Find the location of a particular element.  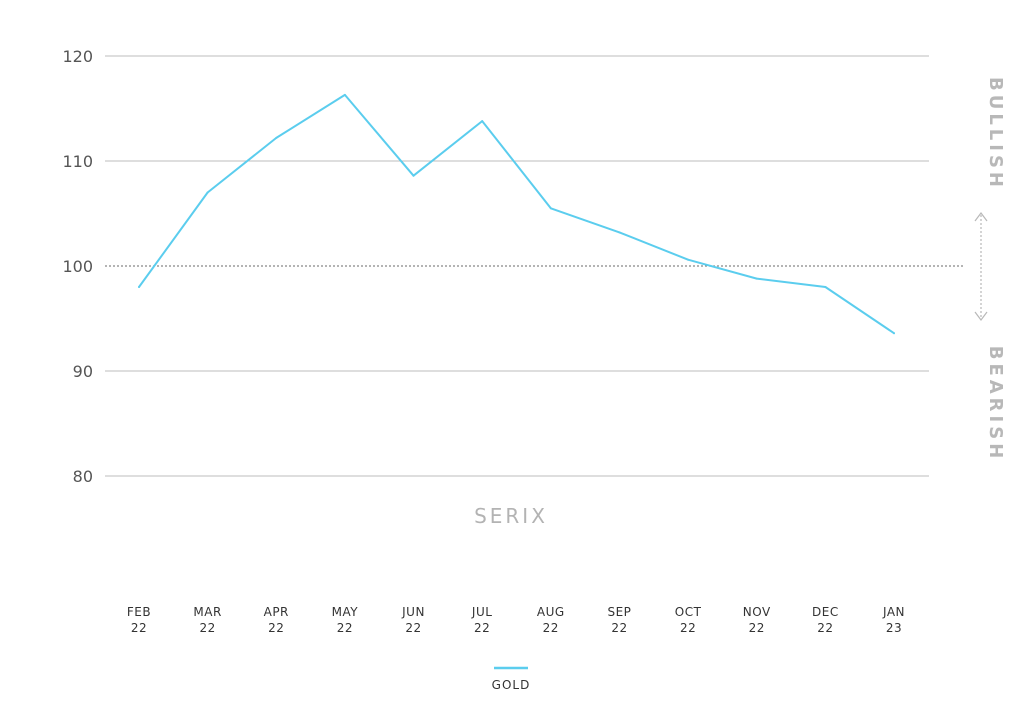

x-tick-month: AUG is located at coordinates (551, 612).